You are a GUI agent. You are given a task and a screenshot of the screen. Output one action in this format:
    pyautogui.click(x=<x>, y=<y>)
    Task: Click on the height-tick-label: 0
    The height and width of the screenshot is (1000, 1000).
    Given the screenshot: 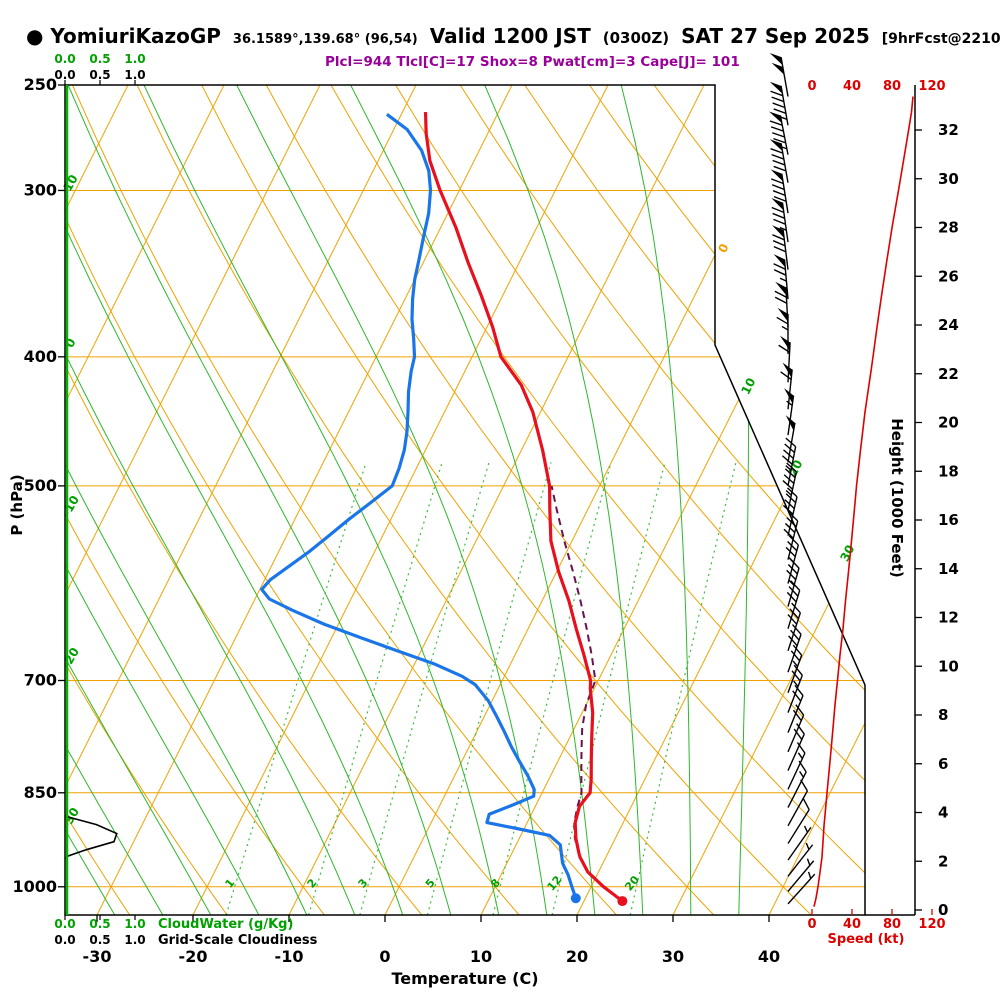 What is the action you would take?
    pyautogui.click(x=943, y=910)
    